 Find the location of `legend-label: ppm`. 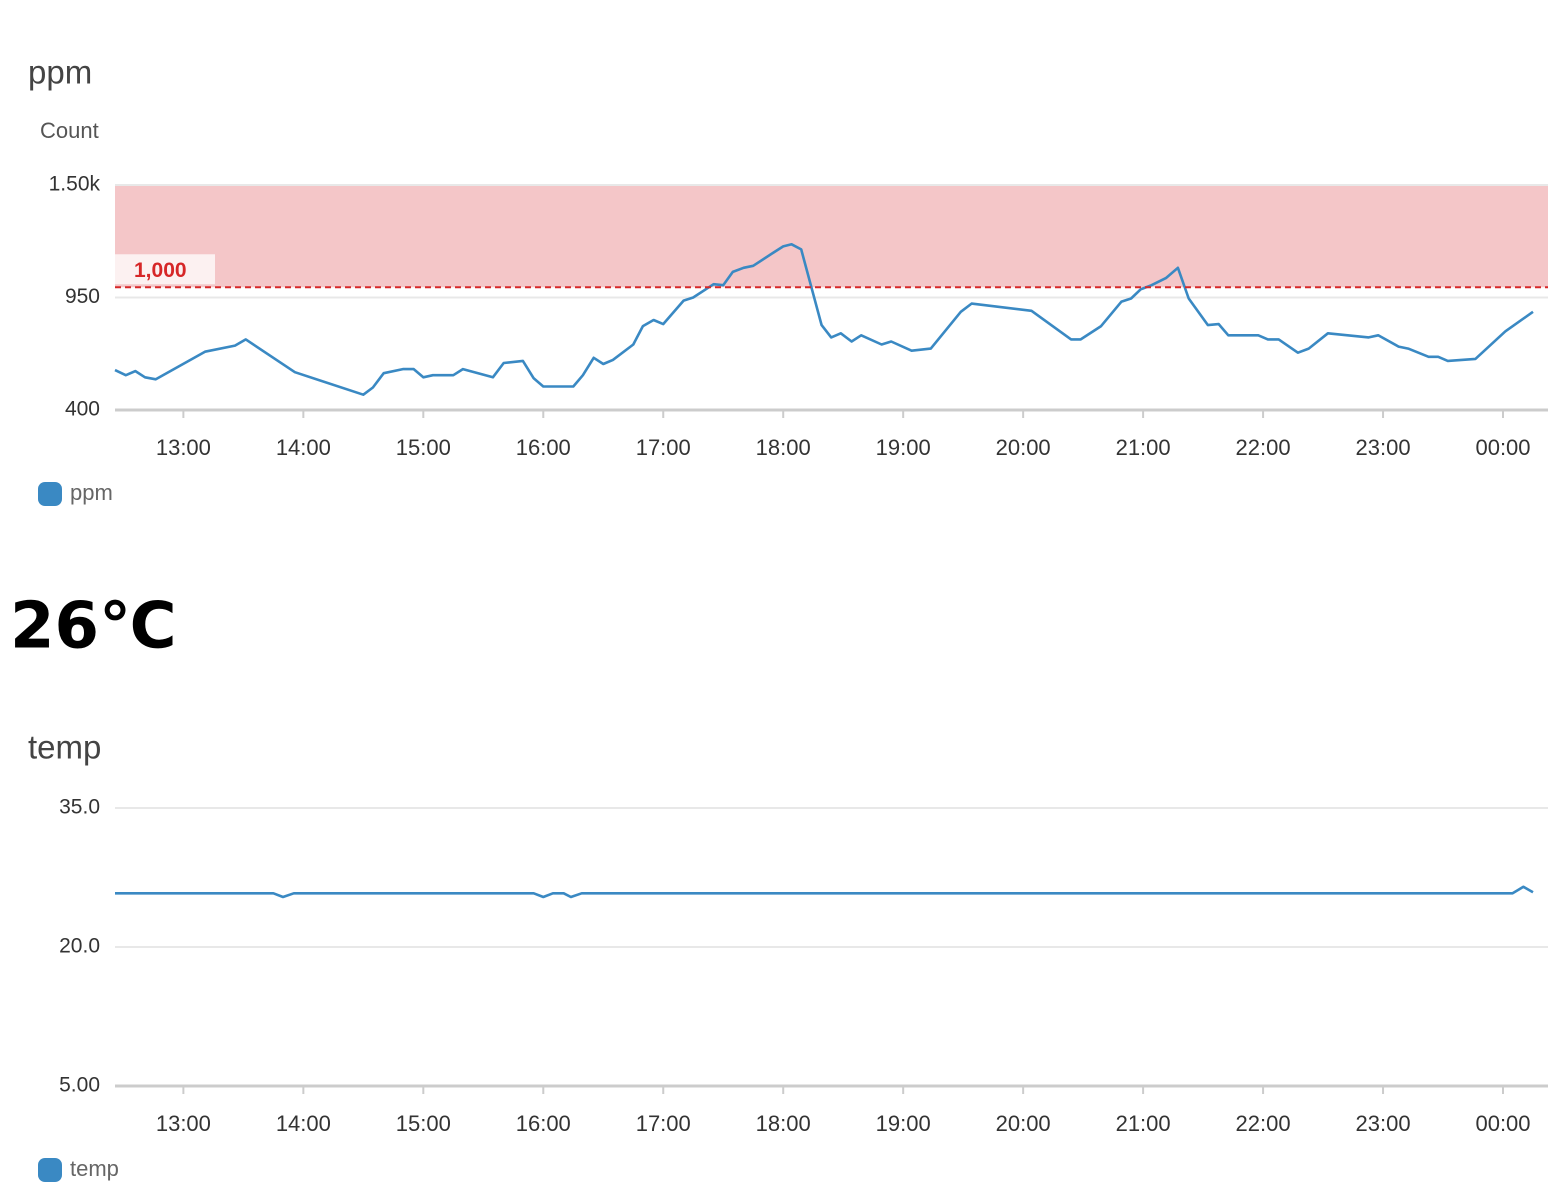

legend-label: ppm is located at coordinates (91, 492).